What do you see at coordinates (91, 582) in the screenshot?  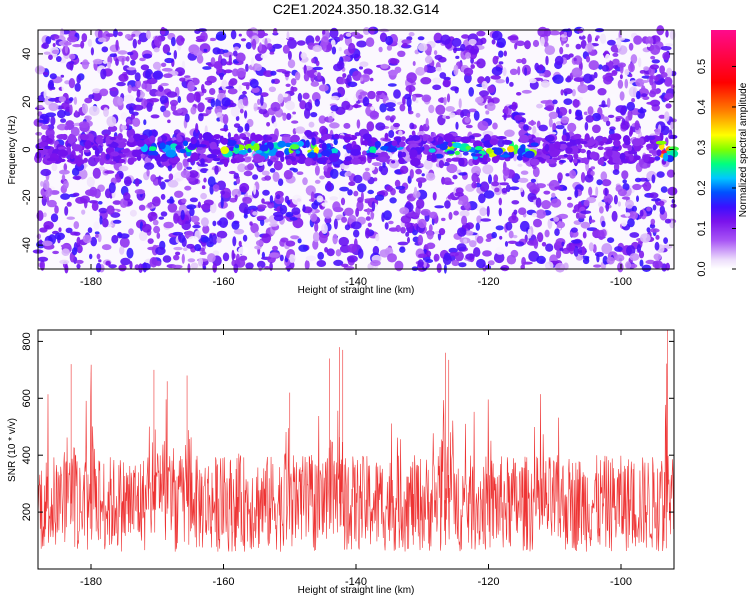 I see `snr-x-tick-label: -180` at bounding box center [91, 582].